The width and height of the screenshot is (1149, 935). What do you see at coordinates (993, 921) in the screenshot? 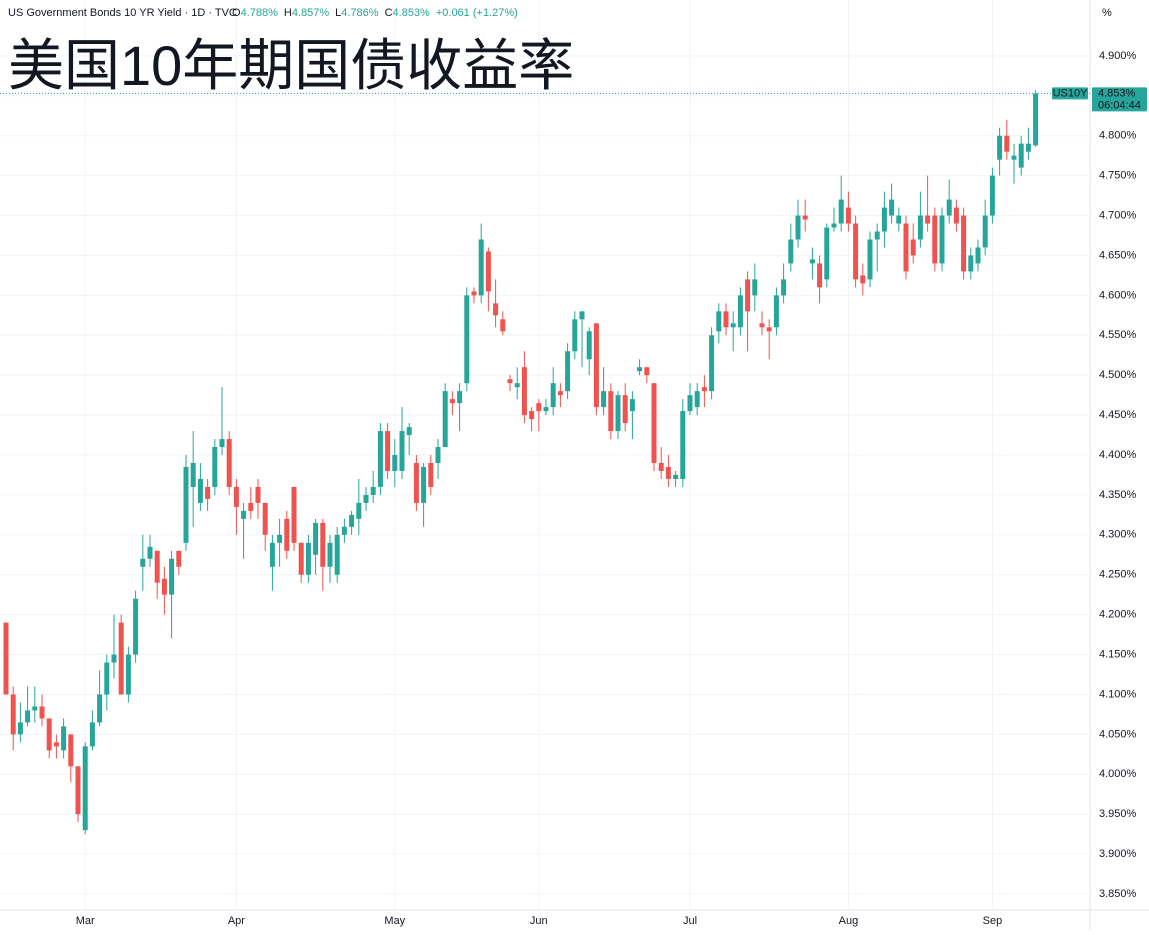
I see `x-tick-label: Sep` at bounding box center [993, 921].